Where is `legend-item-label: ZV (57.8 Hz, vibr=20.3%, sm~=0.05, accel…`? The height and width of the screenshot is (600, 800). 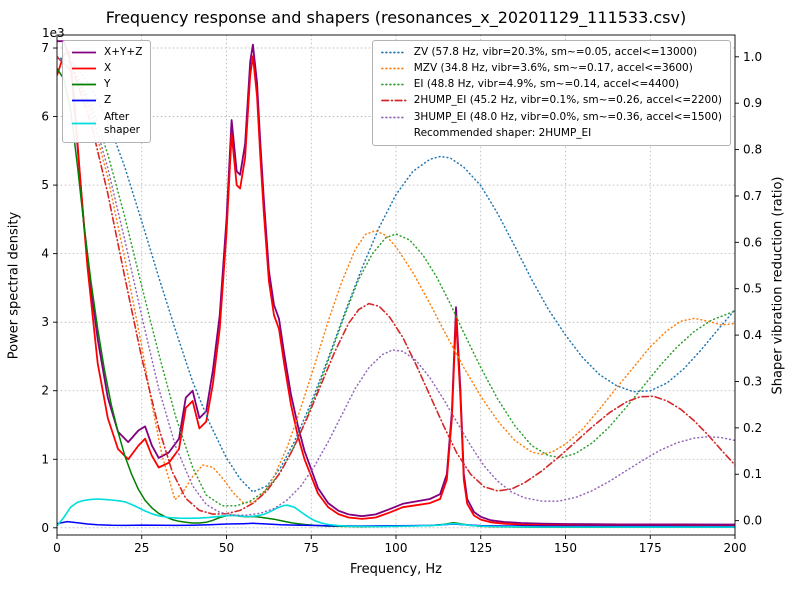
legend-item-label: ZV (57.8 Hz, vibr=20.3%, sm~=0.05, accel… is located at coordinates (555, 52).